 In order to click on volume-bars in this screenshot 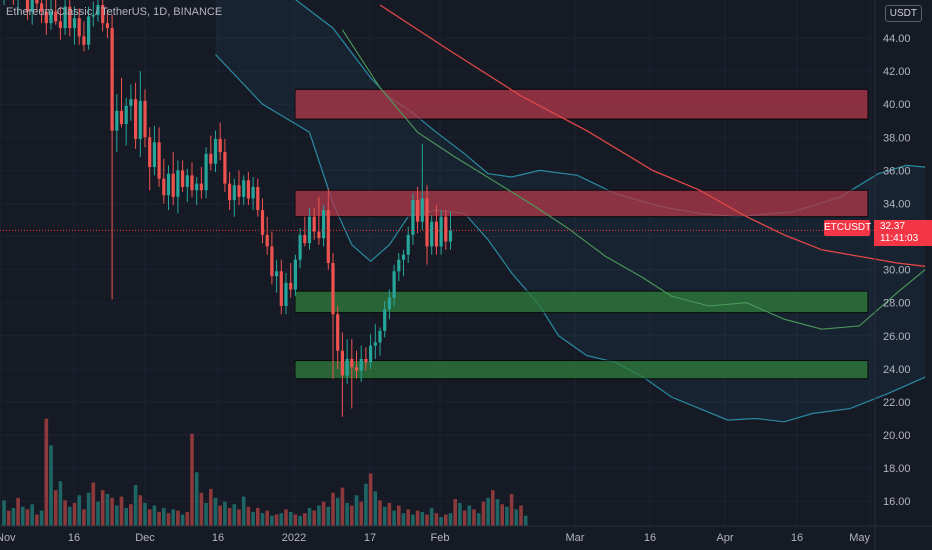, I will do `click(265, 472)`.